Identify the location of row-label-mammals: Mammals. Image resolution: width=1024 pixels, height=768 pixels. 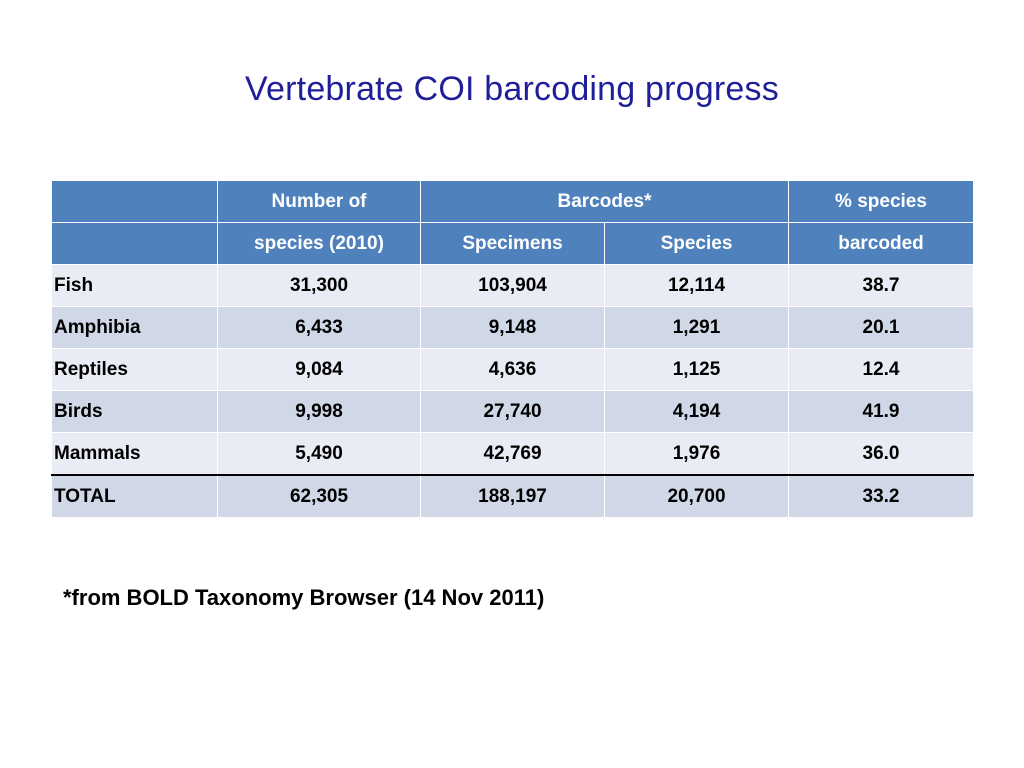
(134, 454).